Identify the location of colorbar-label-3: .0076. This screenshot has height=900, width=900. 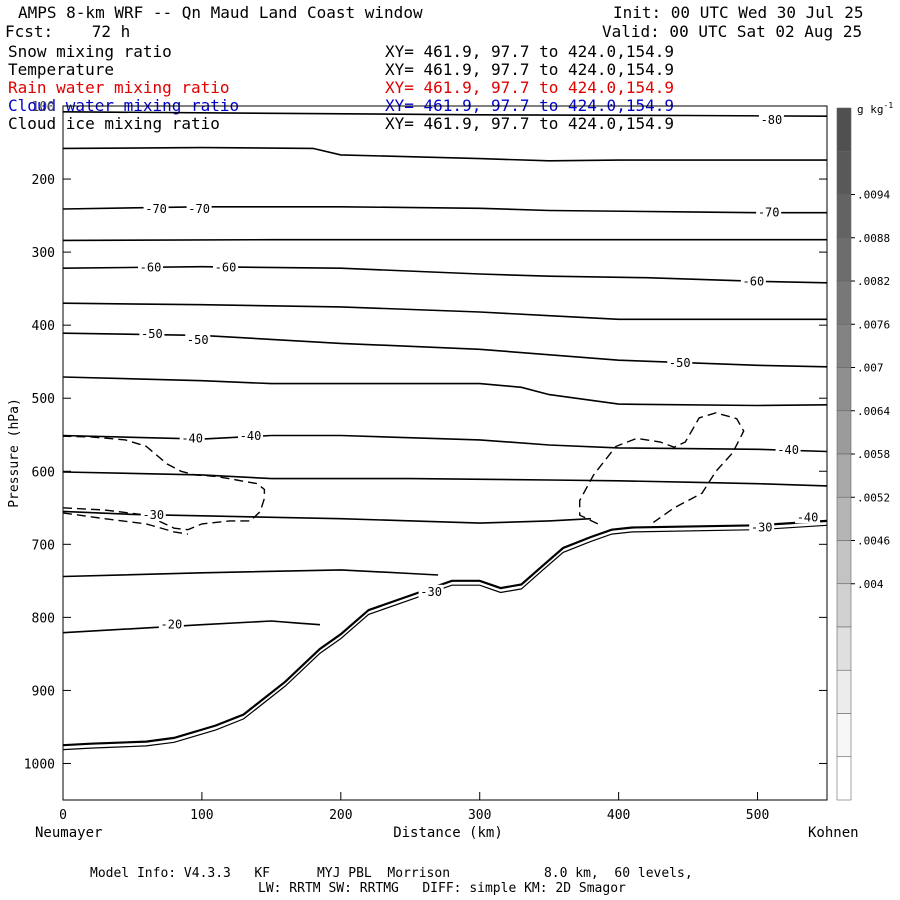
(873, 324).